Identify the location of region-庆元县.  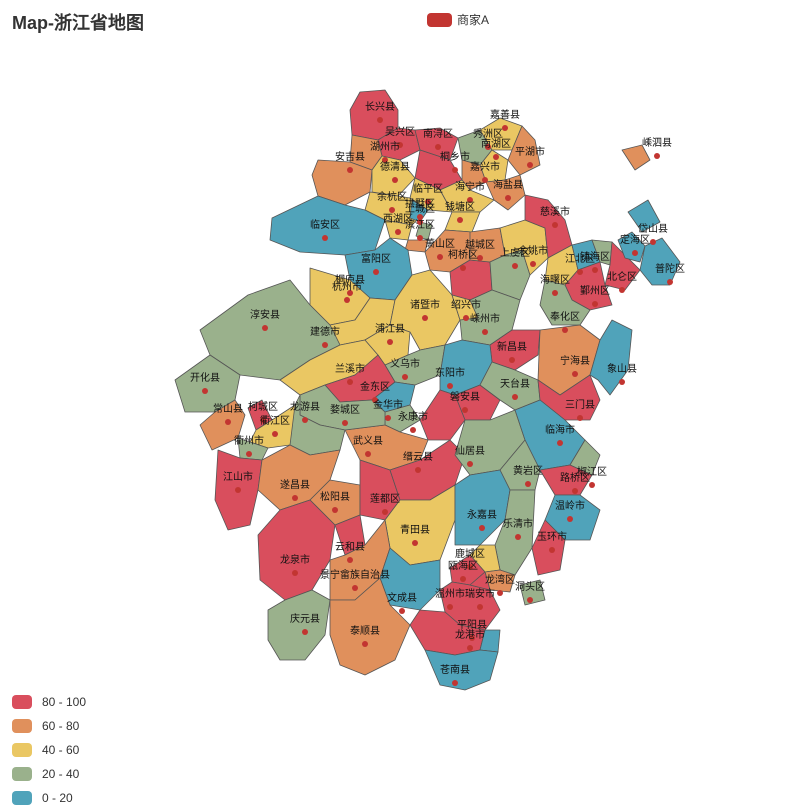
(299, 625).